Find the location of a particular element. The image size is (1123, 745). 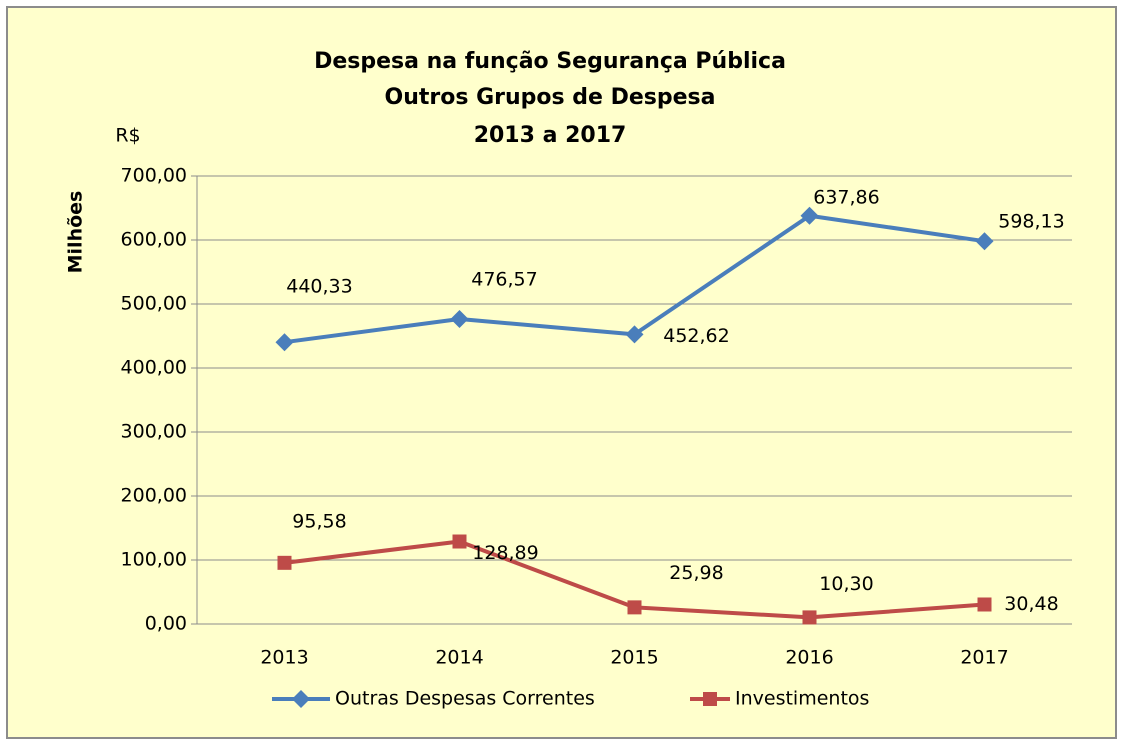

legend-label: Investimentos is located at coordinates (802, 699).